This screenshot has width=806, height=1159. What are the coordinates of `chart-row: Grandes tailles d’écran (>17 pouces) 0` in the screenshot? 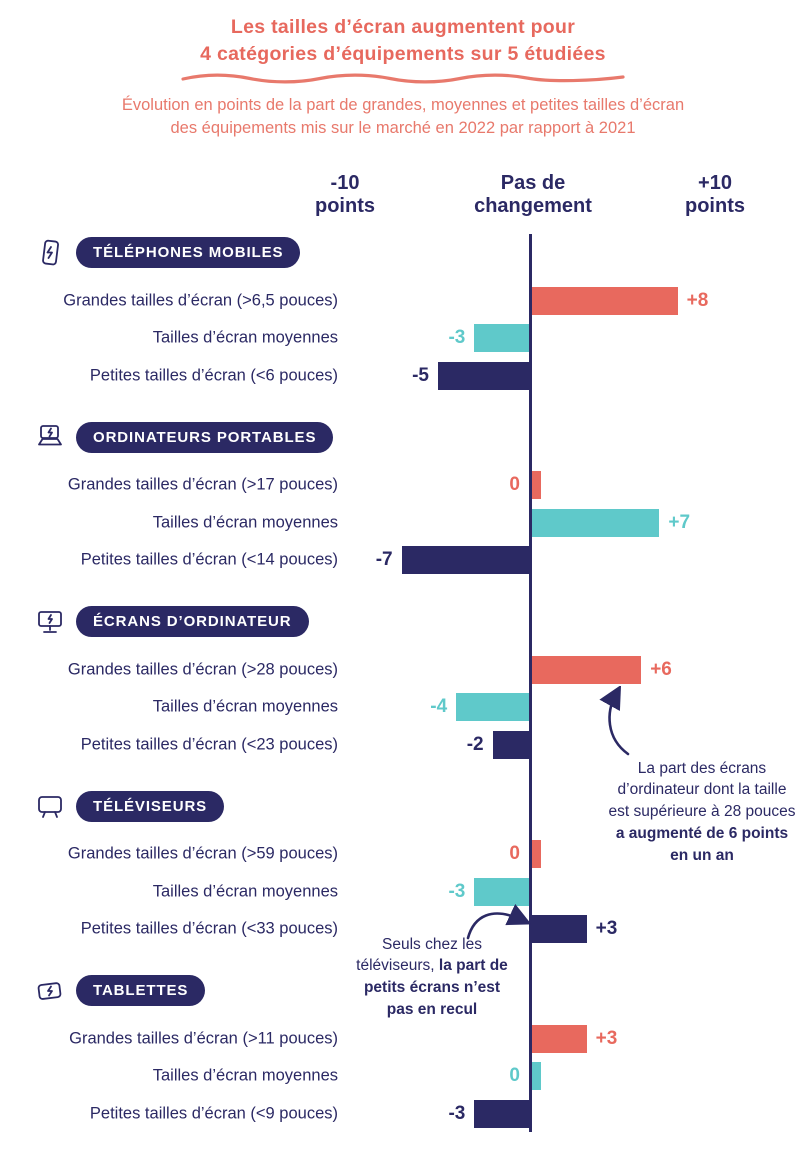 It's located at (403, 485).